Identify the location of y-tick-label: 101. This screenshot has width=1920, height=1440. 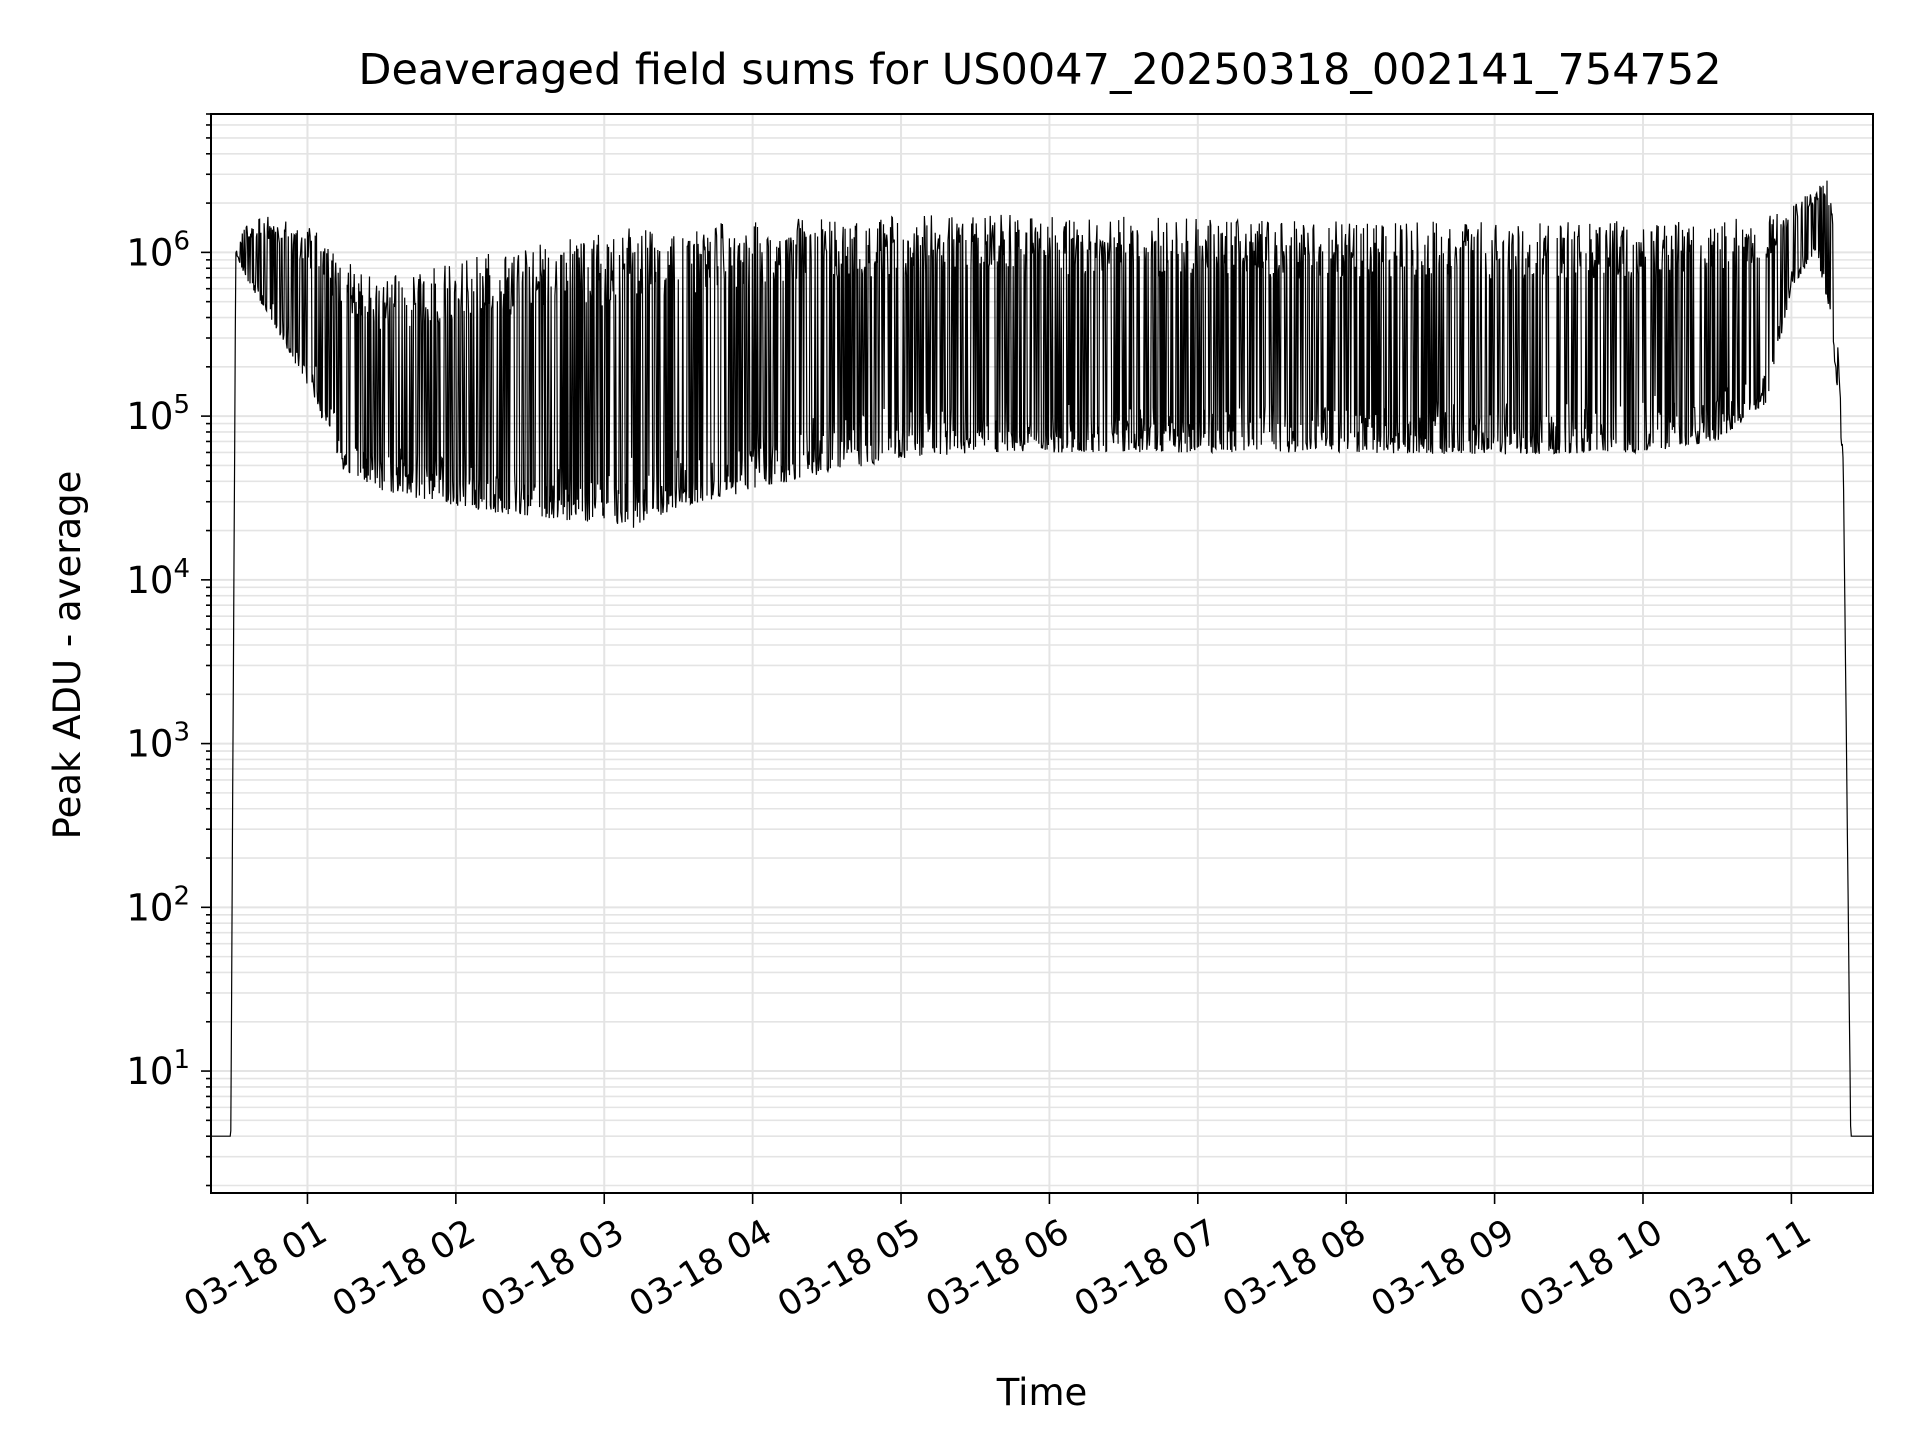
(158, 1069).